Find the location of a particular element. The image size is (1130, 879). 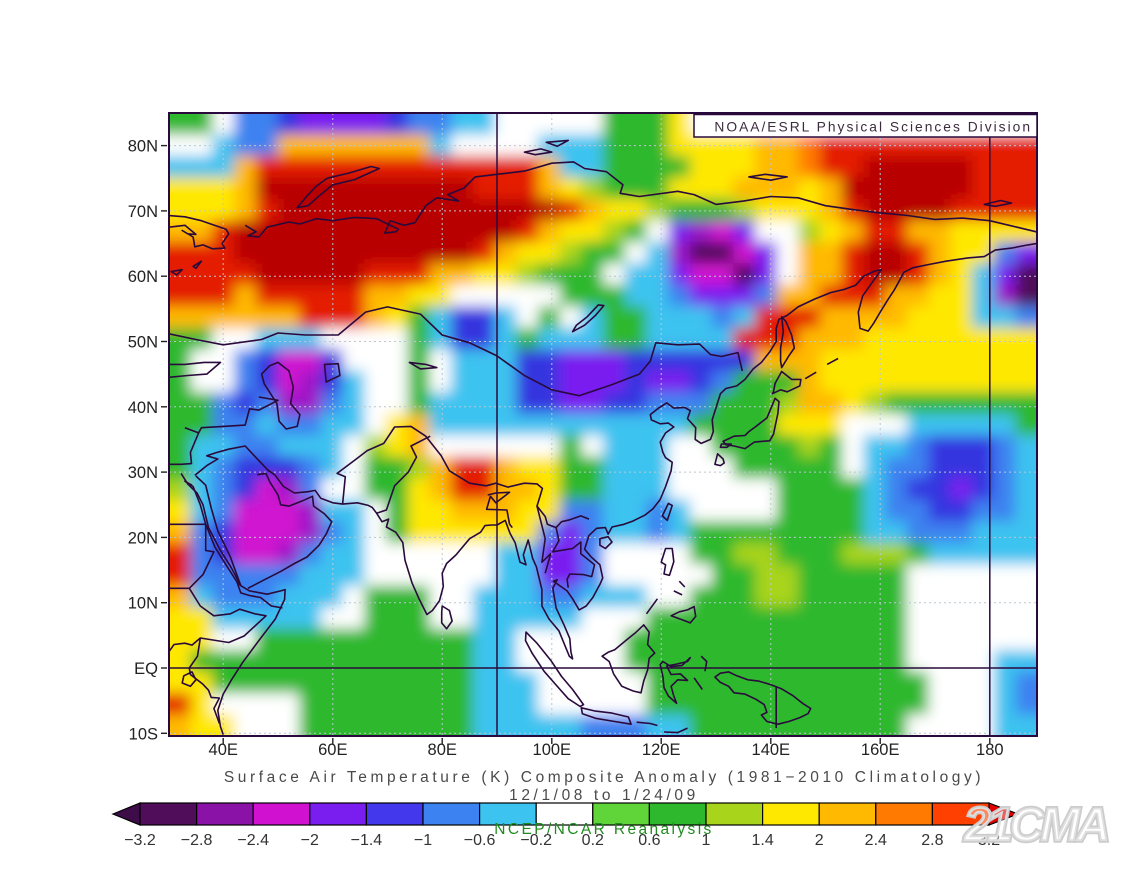

svg-text: −3.2 is located at coordinates (140, 840).